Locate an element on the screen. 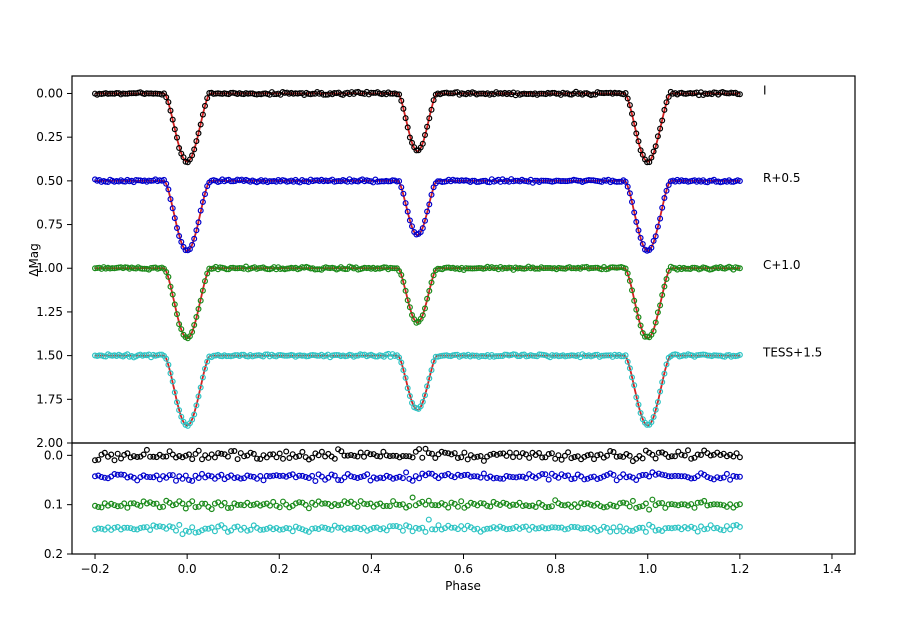 This screenshot has height=630, width=900. series-label-i: I is located at coordinates (765, 91).